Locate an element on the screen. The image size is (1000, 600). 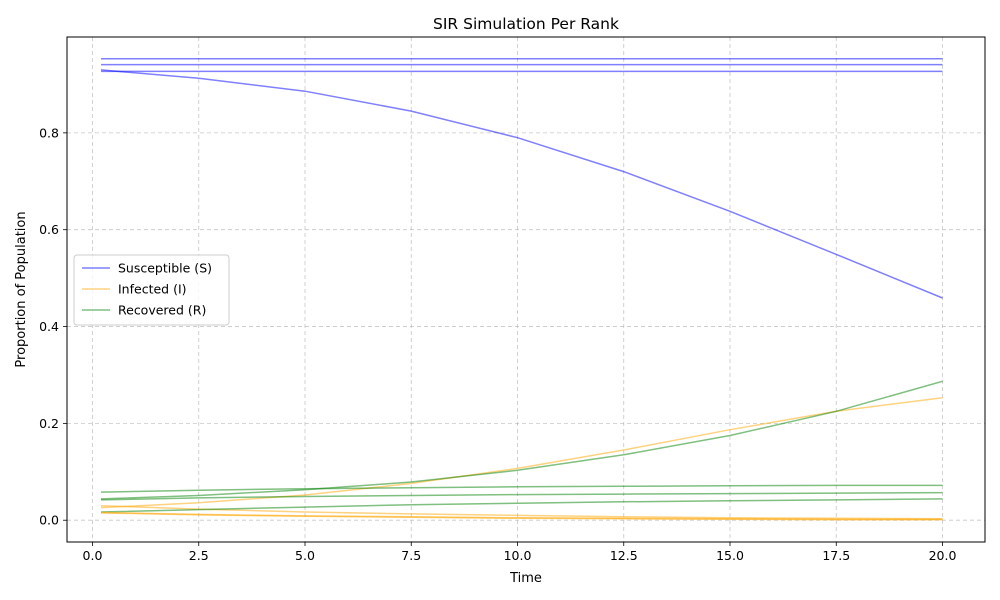
x-tick-label: 0.0 is located at coordinates (93, 555).